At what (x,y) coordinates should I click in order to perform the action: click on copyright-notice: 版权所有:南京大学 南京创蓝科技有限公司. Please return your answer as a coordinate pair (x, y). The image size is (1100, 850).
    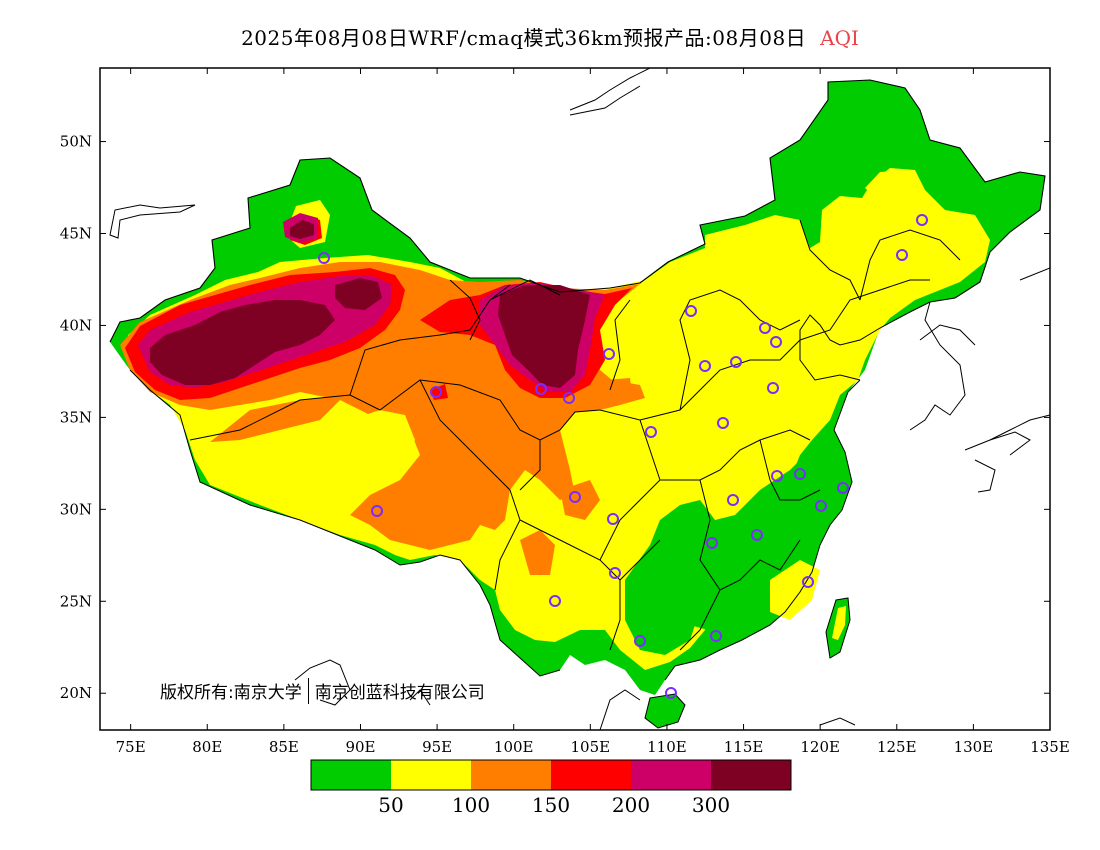
    Looking at the image, I should click on (322, 691).